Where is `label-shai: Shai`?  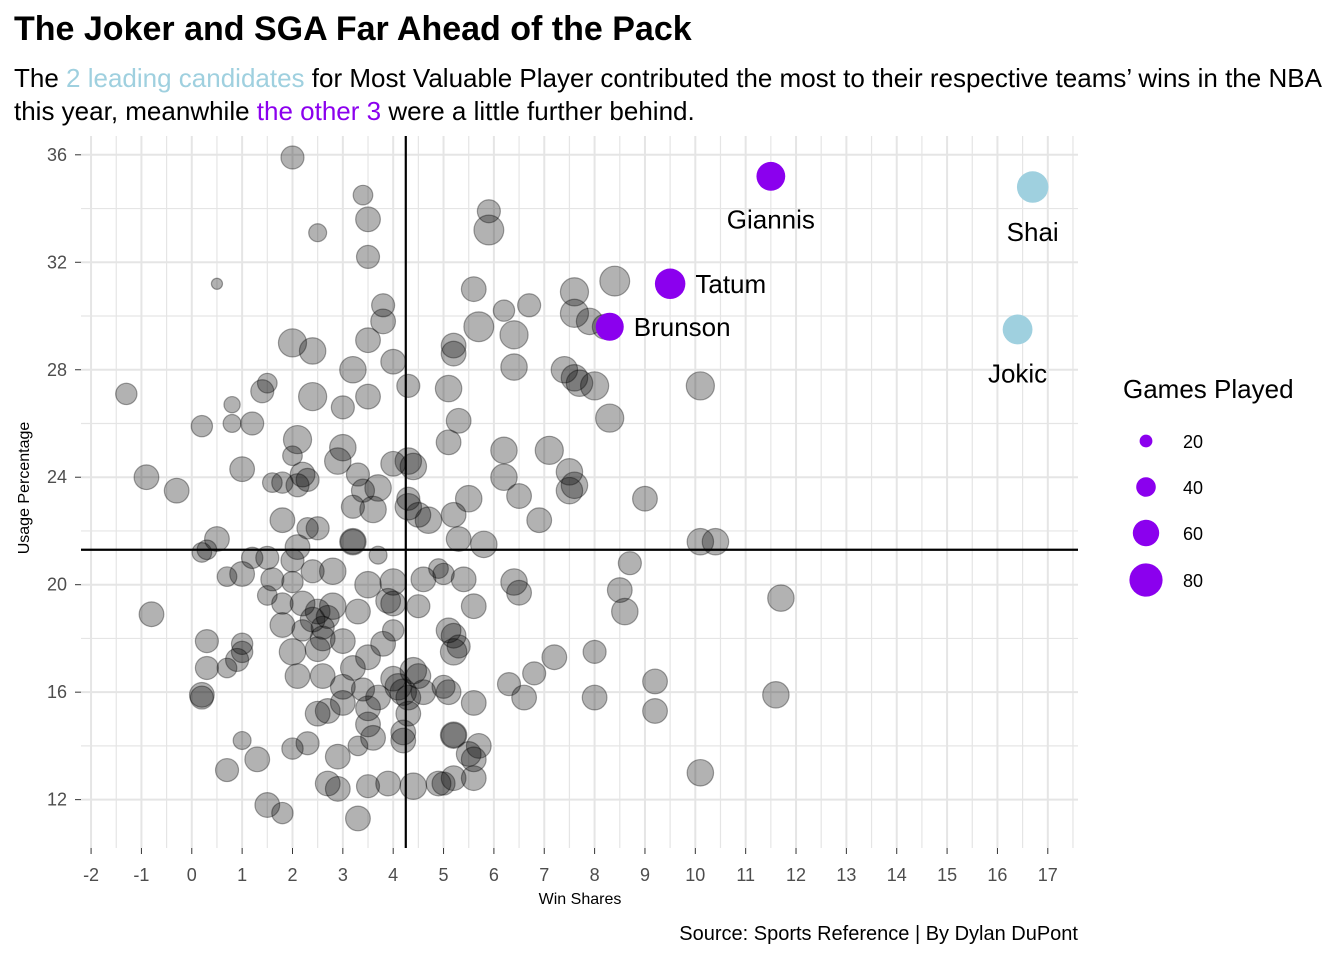
label-shai: Shai is located at coordinates (1033, 232).